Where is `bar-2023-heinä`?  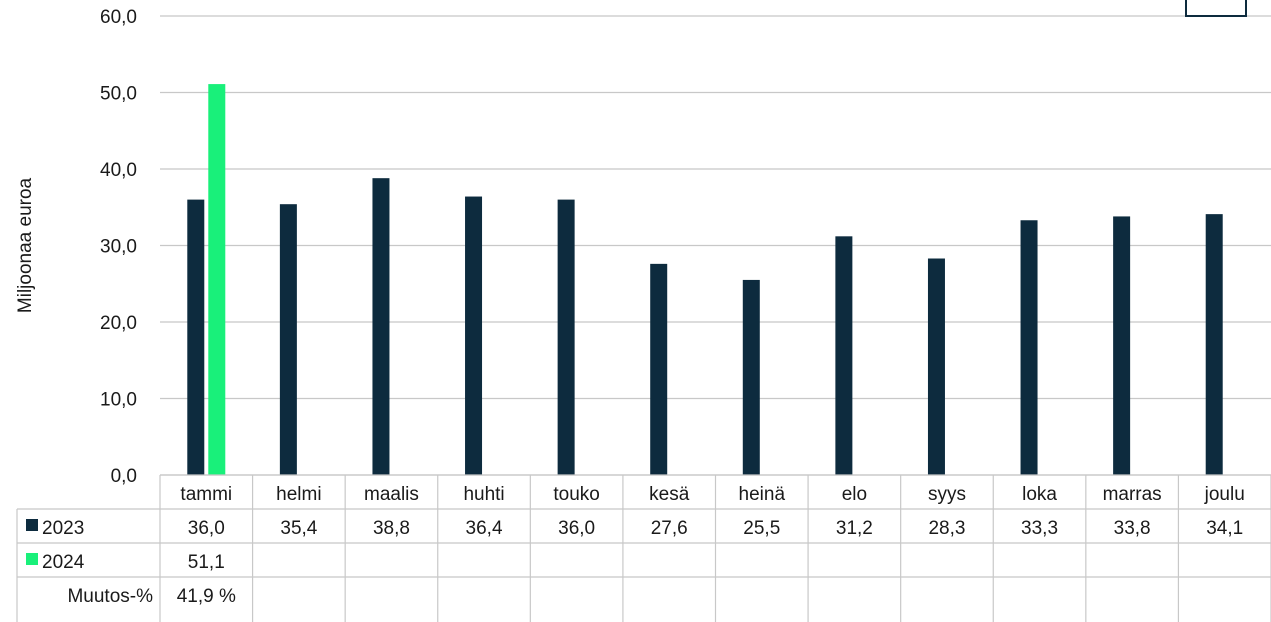 bar-2023-heinä is located at coordinates (751, 377).